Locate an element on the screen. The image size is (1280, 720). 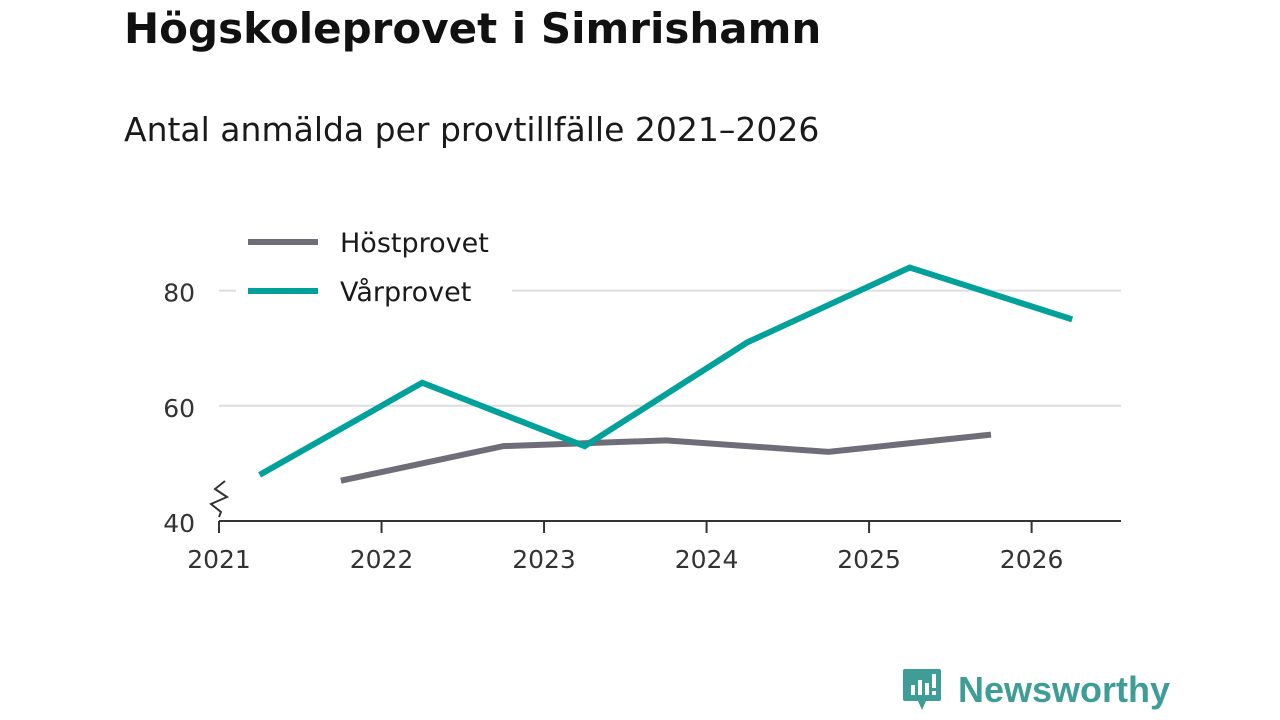
x-tick-label: 2026 is located at coordinates (1032, 559).